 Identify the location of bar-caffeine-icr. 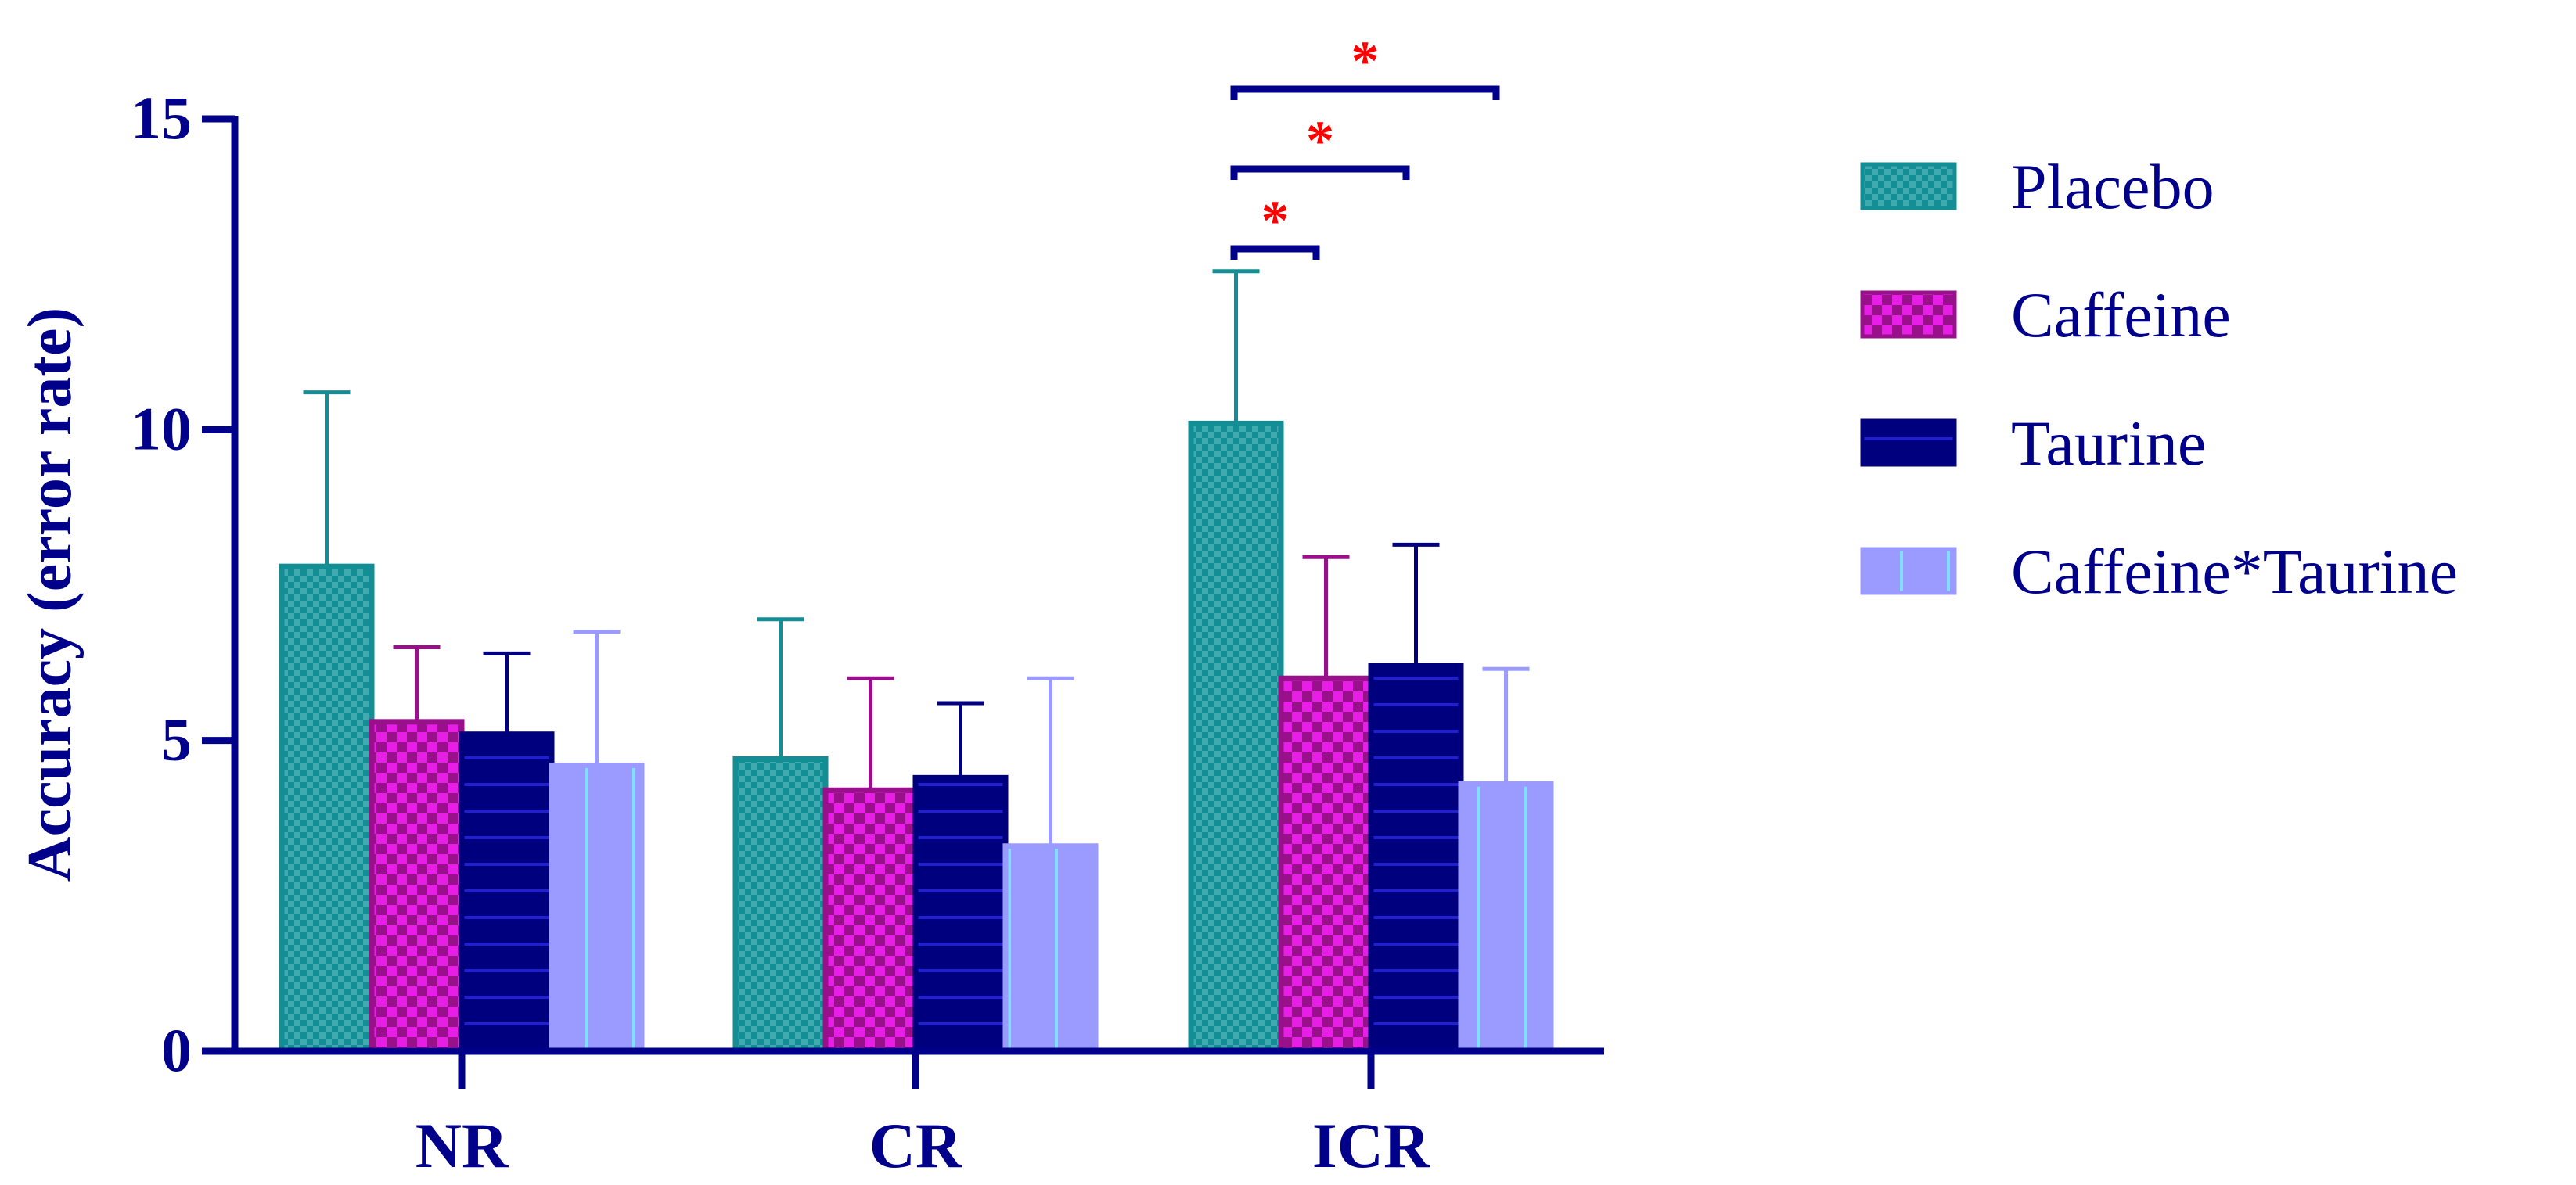
(1326, 864).